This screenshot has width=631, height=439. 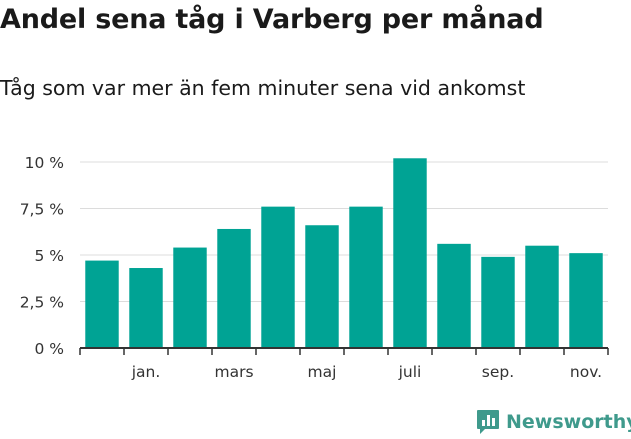 I want to click on brand-name: Newsworthy, so click(x=568, y=422).